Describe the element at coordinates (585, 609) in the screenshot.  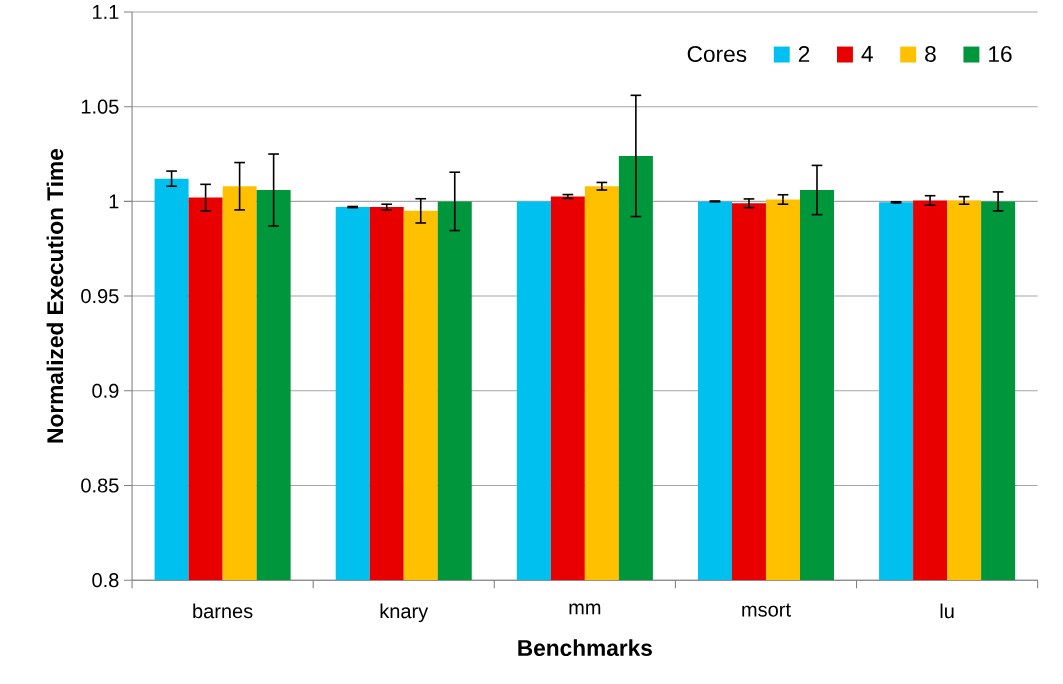
I see `x-tick-label: mm` at that location.